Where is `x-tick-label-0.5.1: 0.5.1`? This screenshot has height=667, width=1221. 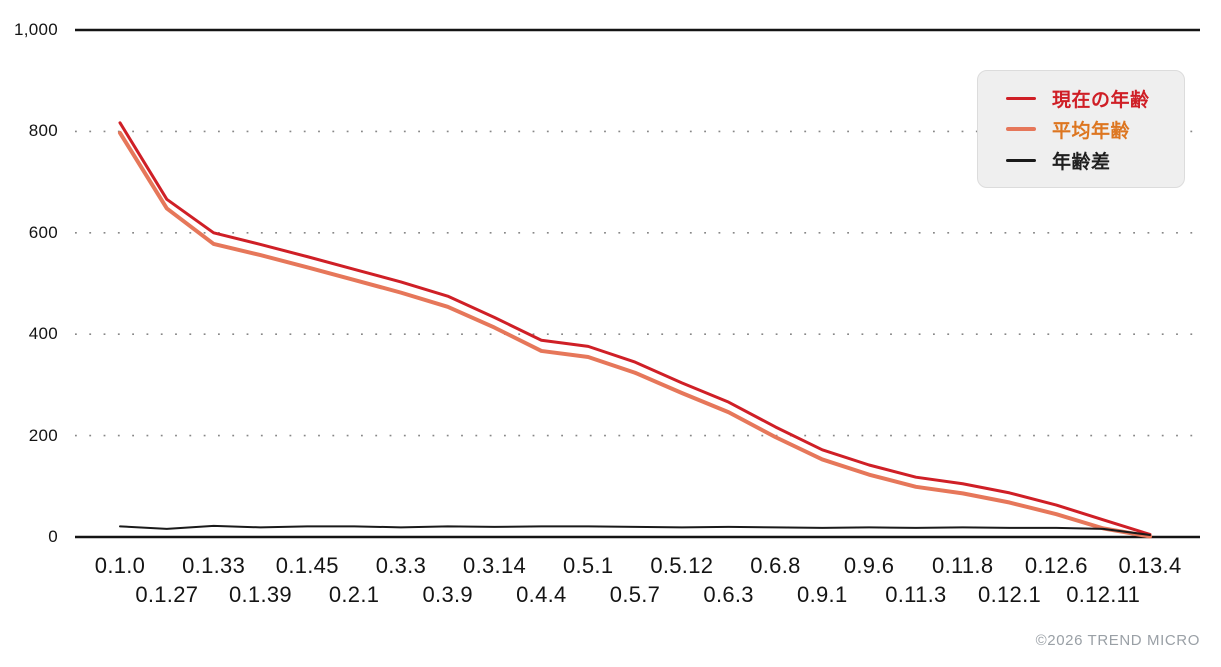
x-tick-label-0.5.1: 0.5.1 is located at coordinates (588, 565).